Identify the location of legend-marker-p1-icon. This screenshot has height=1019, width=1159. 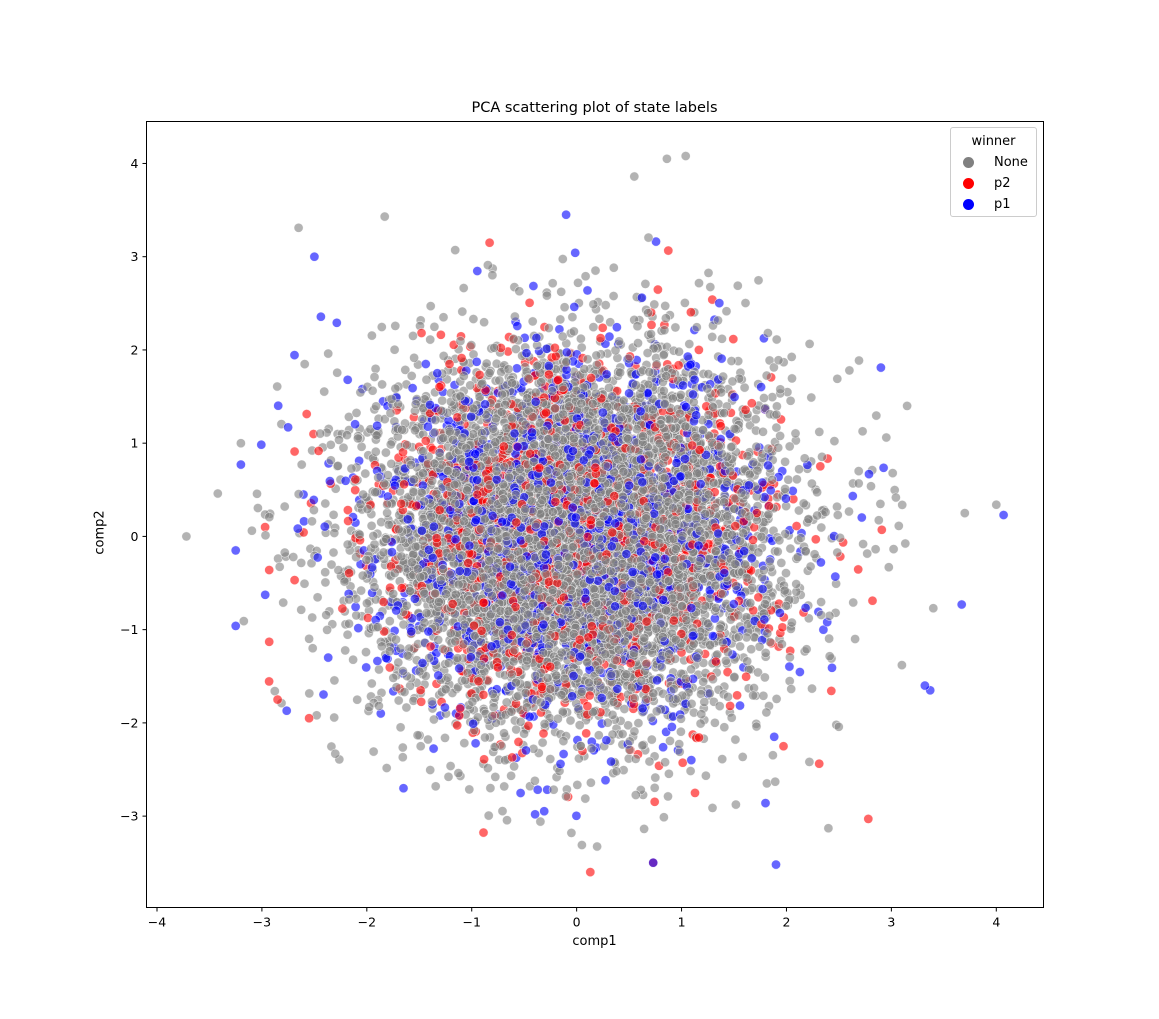
(968, 204).